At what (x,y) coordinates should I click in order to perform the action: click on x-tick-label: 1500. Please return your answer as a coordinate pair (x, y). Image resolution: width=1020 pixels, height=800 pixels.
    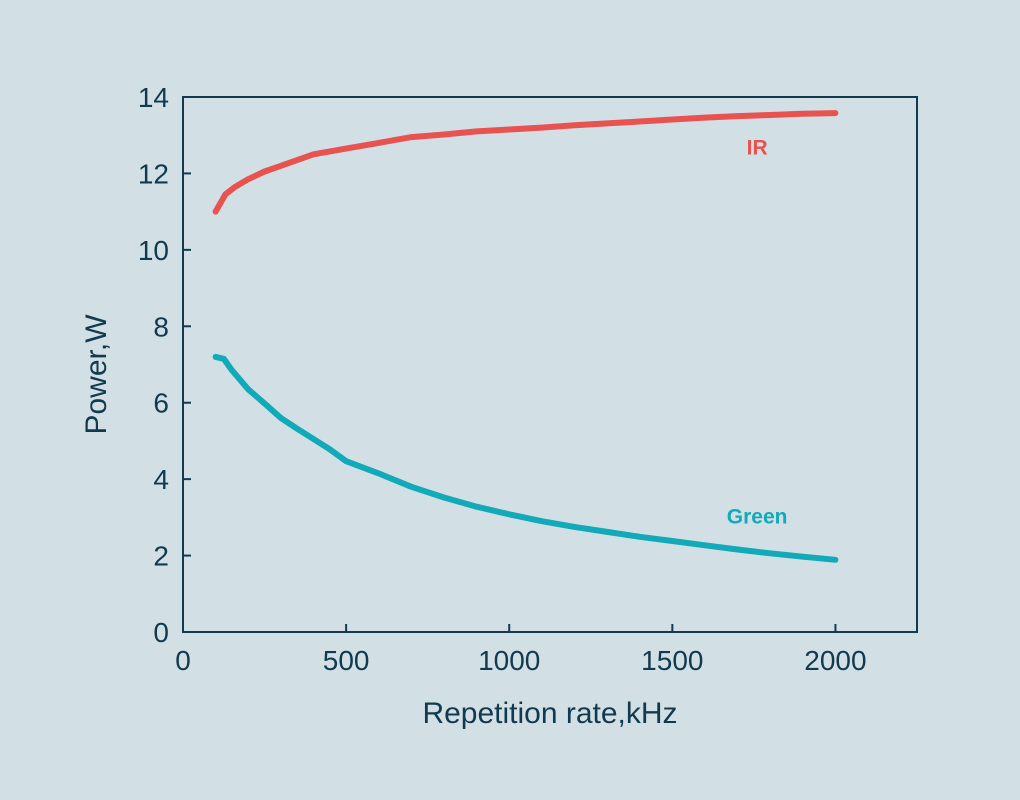
    Looking at the image, I should click on (672, 660).